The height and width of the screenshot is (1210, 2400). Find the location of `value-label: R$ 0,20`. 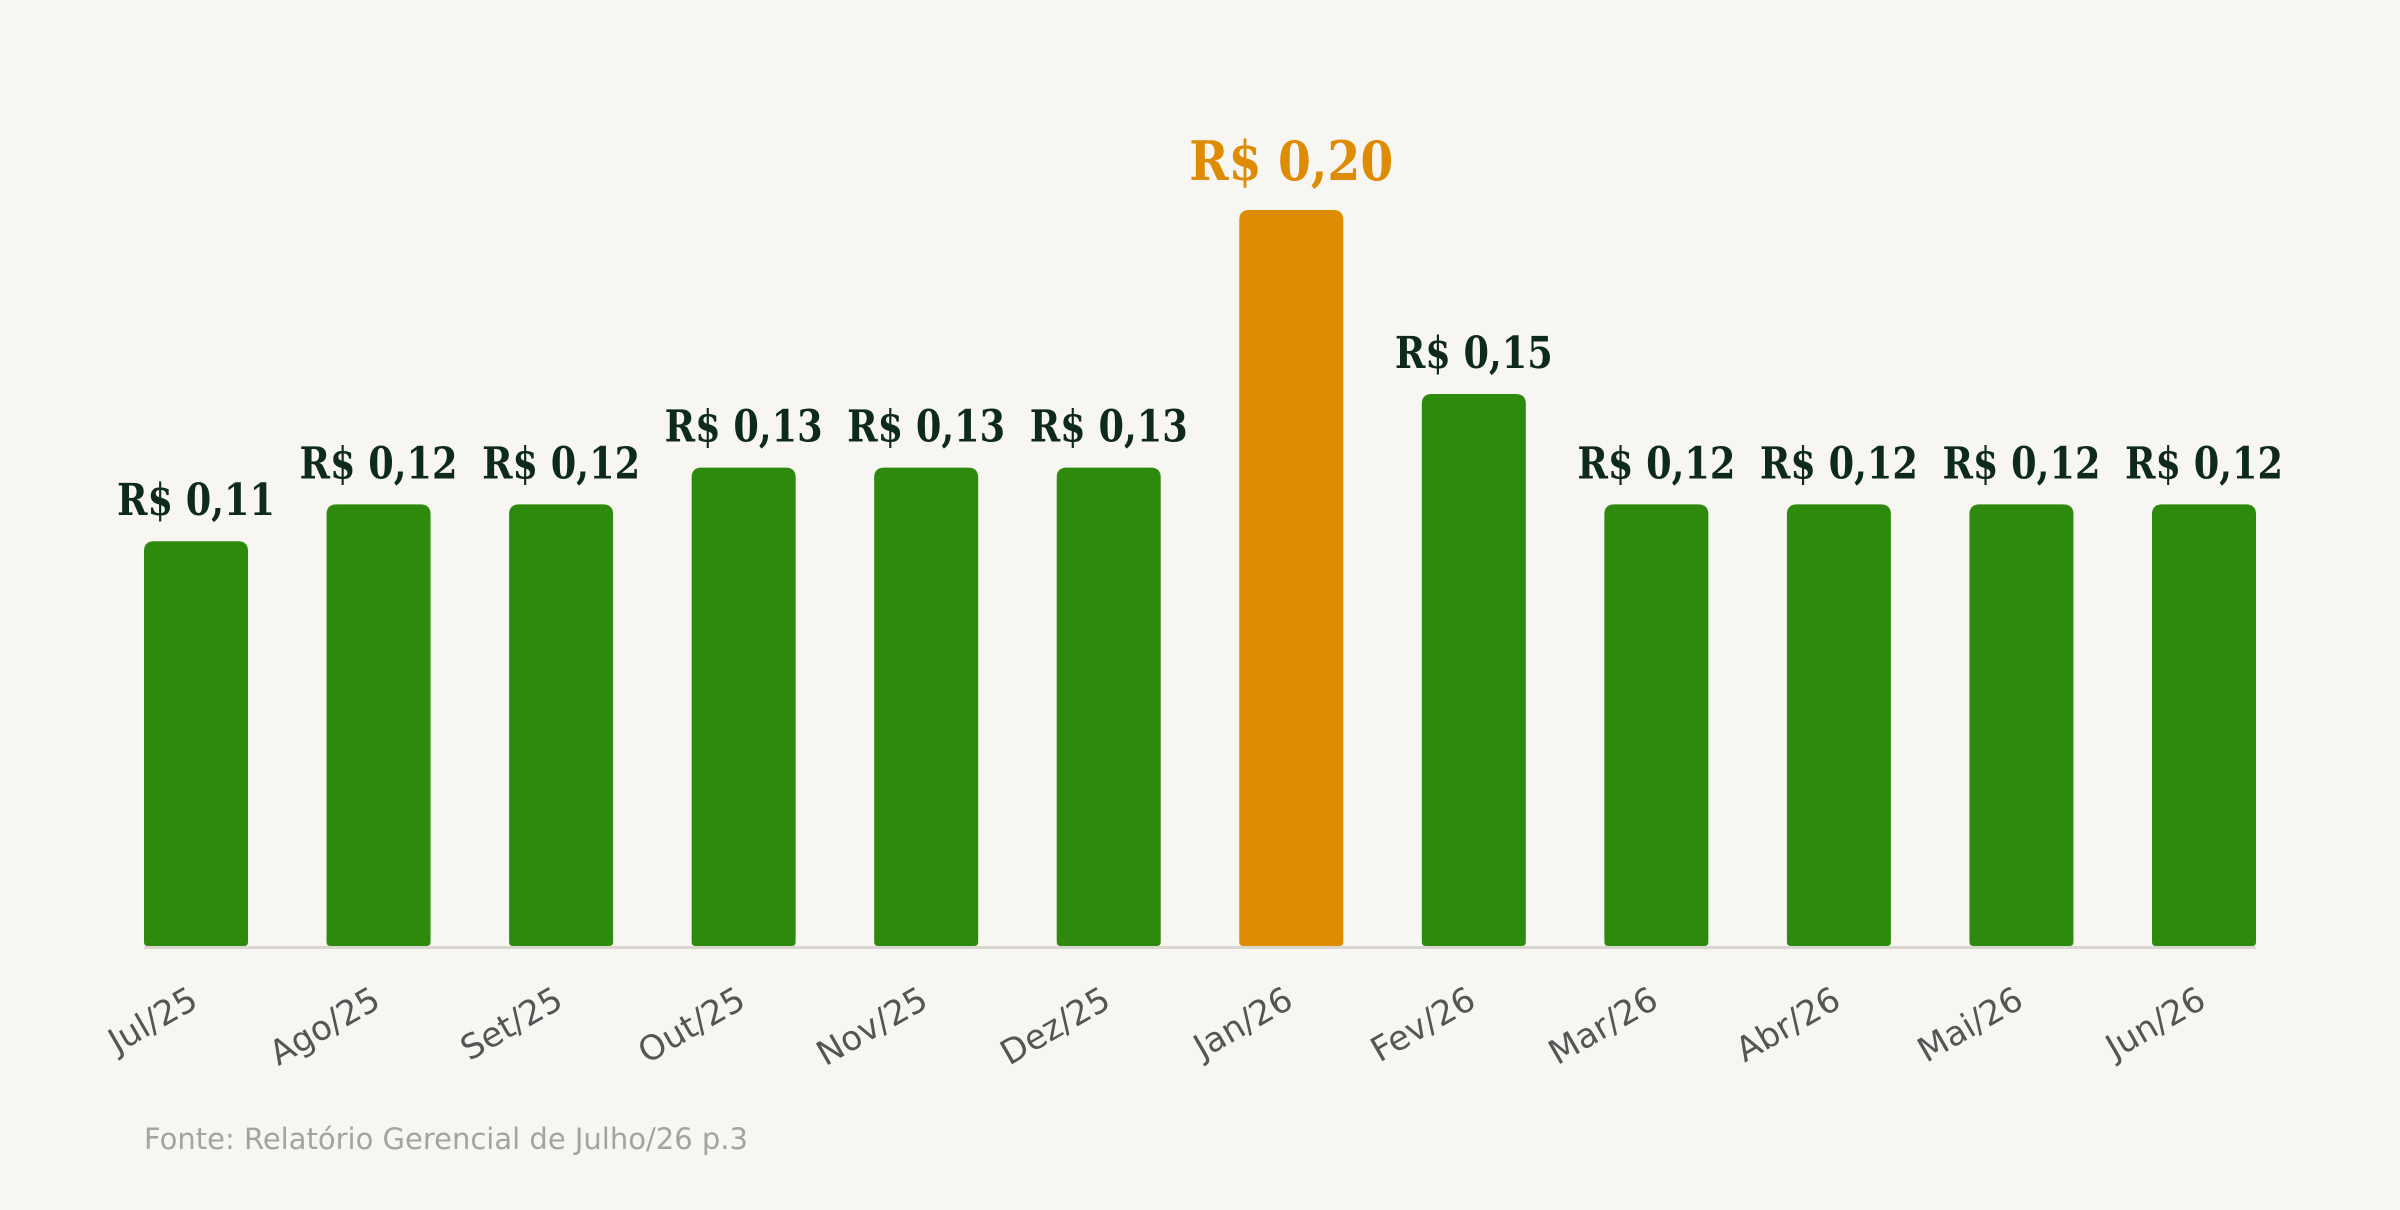

value-label: R$ 0,20 is located at coordinates (1291, 161).